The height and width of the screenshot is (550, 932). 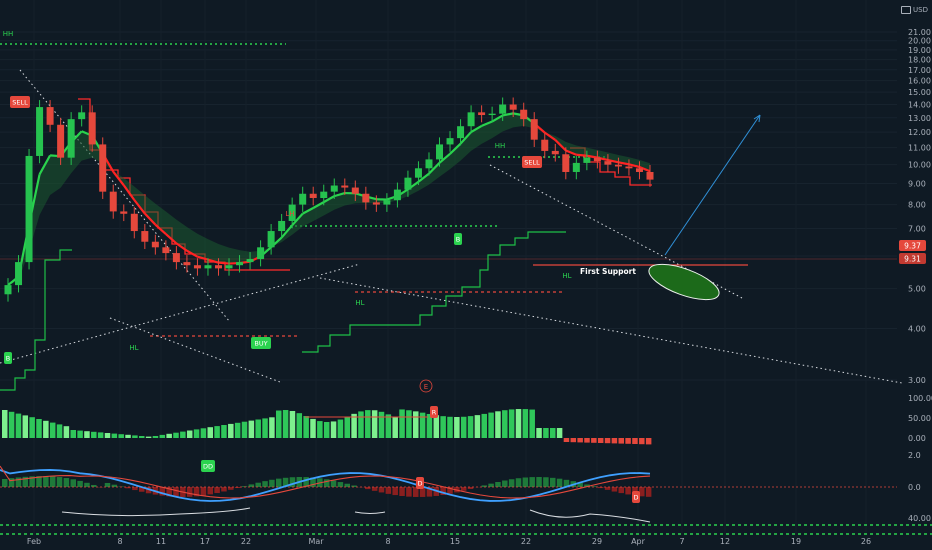 I want to click on price-mark-label: 9.31, so click(x=912, y=259).